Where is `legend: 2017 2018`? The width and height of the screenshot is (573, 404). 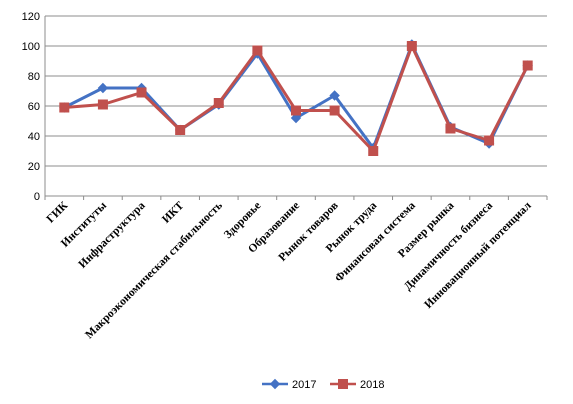 legend: 2017 2018 is located at coordinates (323, 384).